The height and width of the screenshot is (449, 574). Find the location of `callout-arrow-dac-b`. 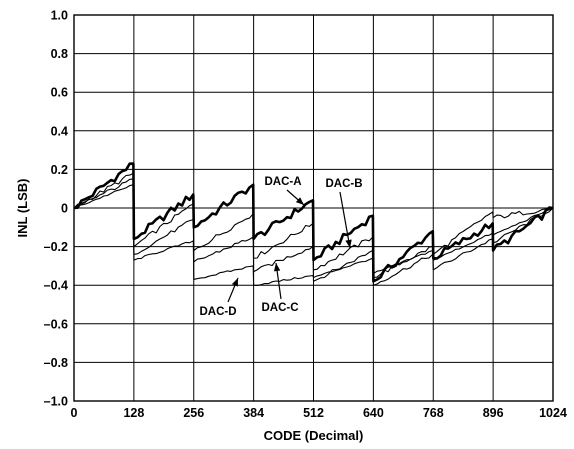

callout-arrow-dac-b is located at coordinates (345, 220).